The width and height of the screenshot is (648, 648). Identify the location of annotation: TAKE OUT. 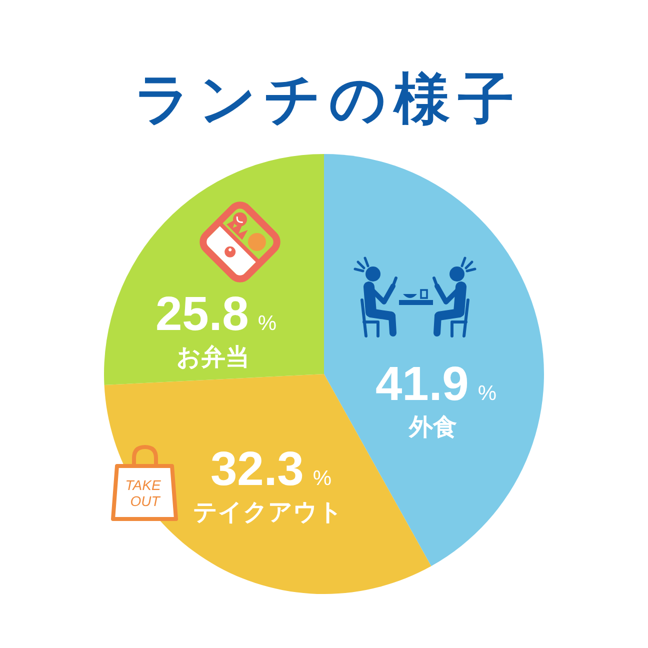
(143, 493).